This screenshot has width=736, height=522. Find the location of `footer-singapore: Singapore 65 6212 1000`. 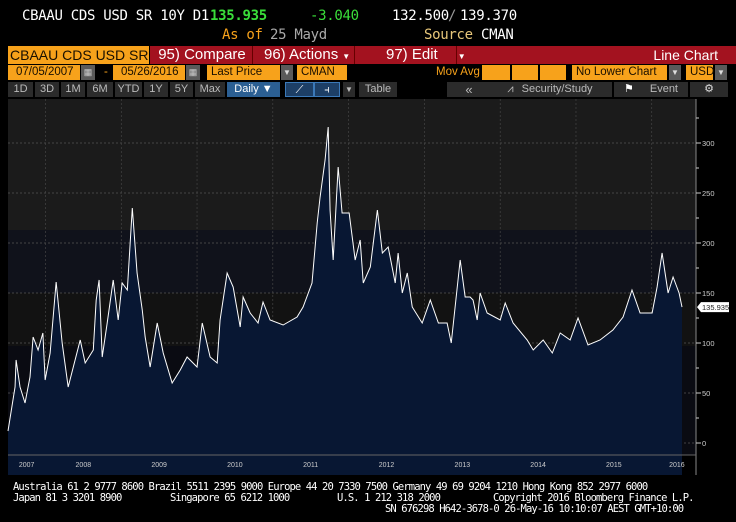

footer-singapore: Singapore 65 6212 1000 is located at coordinates (230, 498).